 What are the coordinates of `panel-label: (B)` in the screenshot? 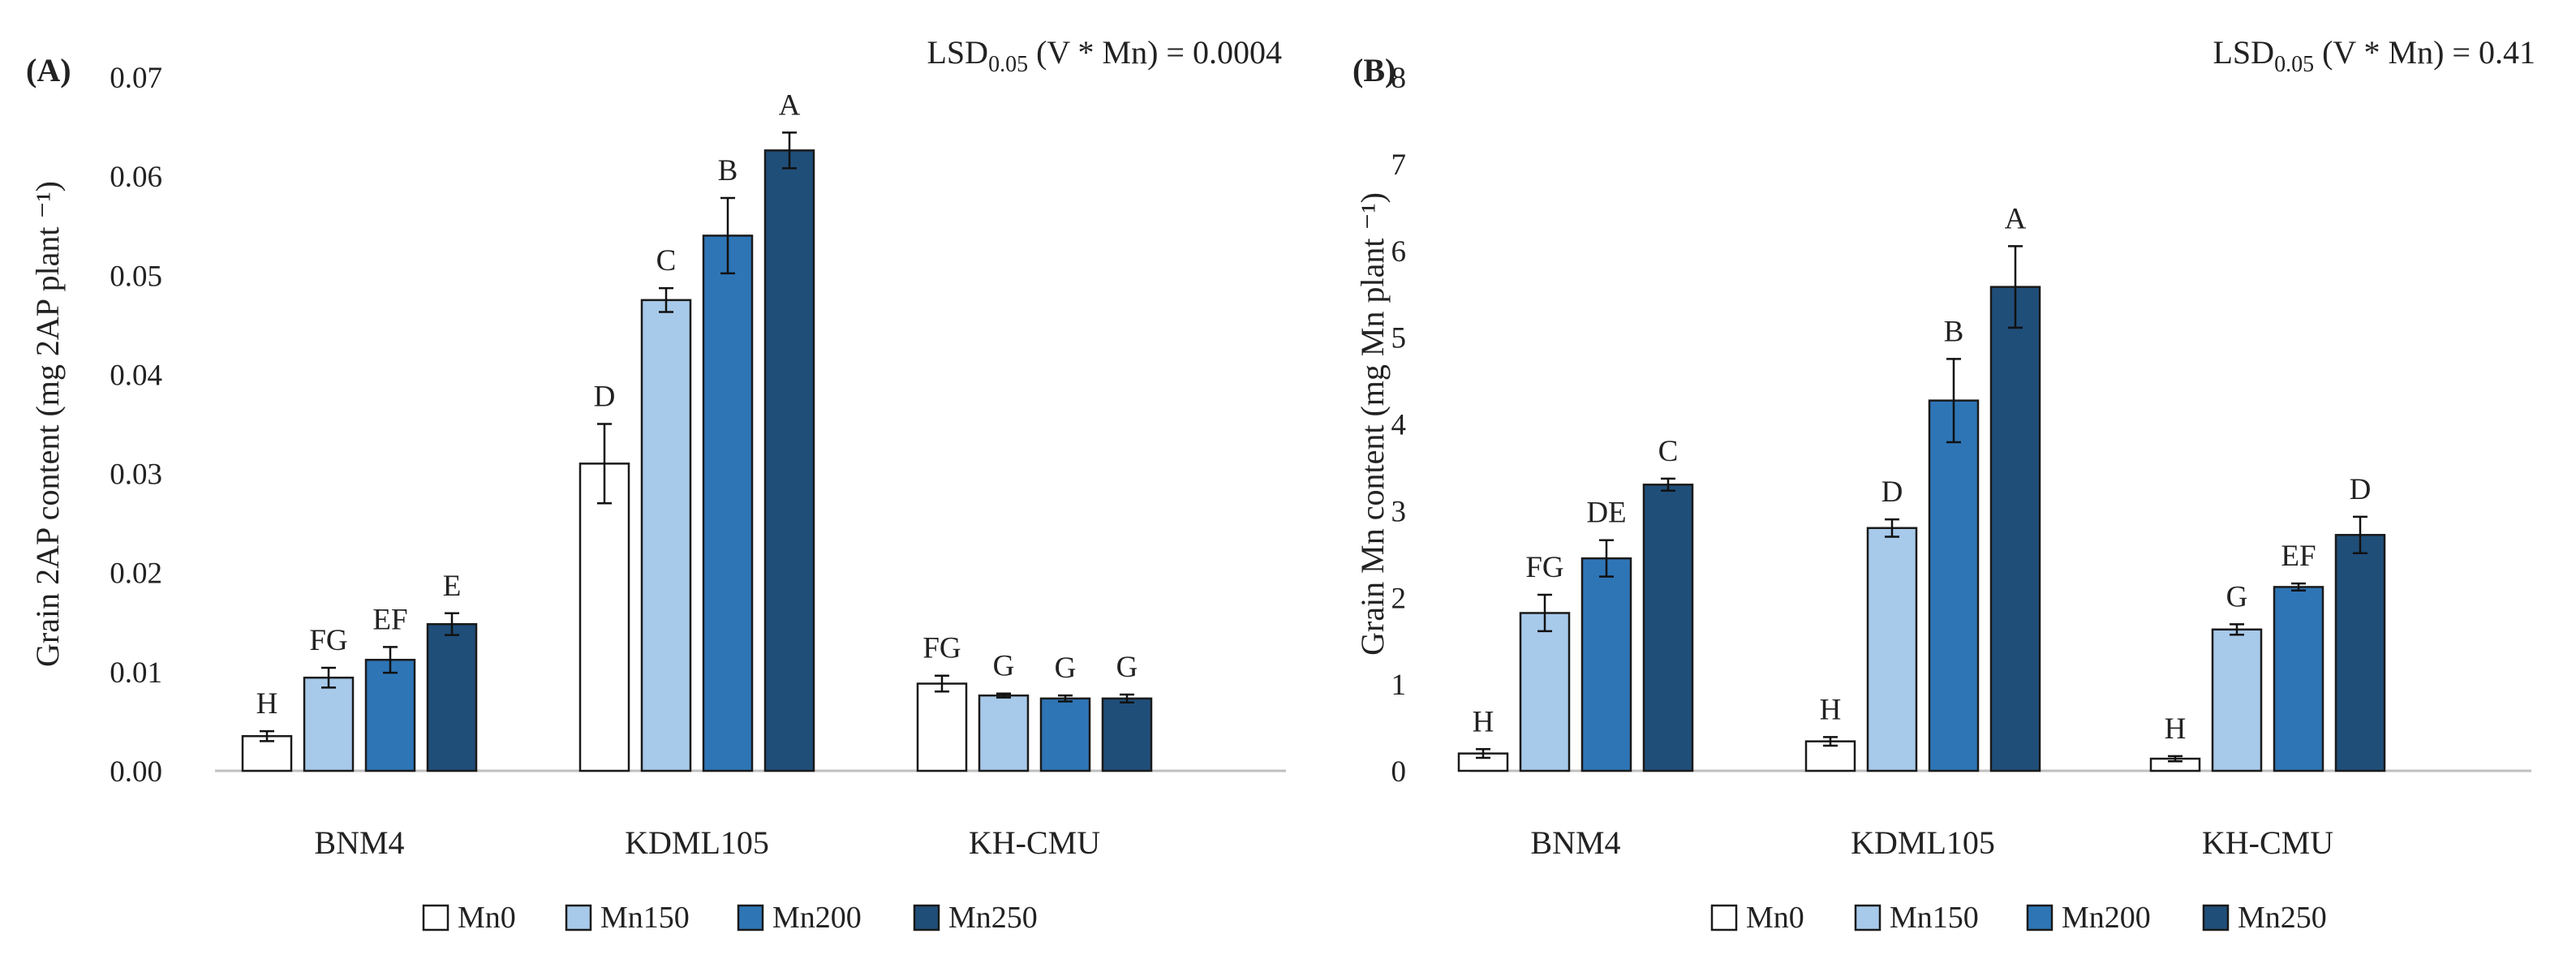 It's located at (1374, 70).